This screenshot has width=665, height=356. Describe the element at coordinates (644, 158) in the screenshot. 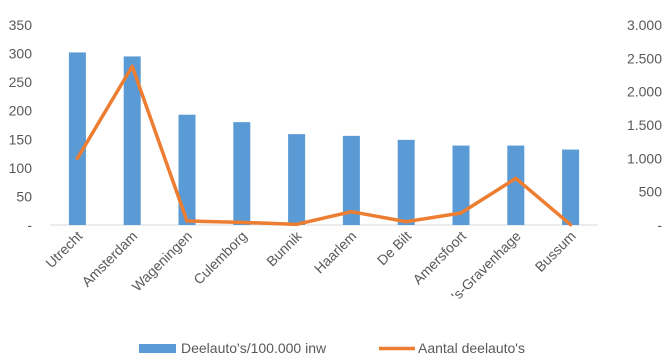

I see `y-right-tick-label: 1.000` at that location.